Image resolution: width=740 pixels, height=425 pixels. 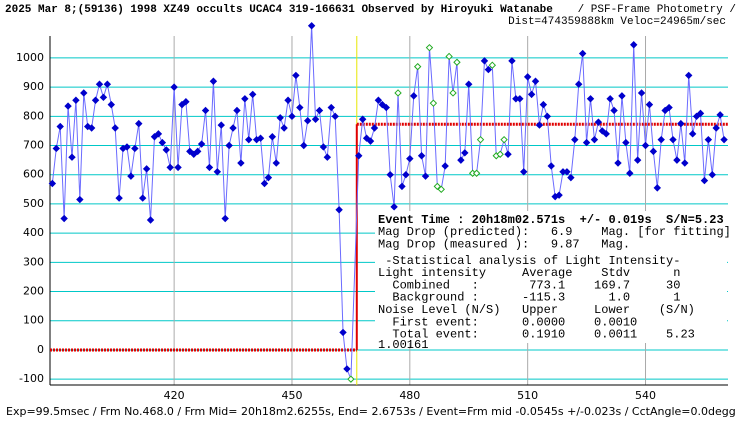 I want to click on annotation-box, so click(x=551, y=277).